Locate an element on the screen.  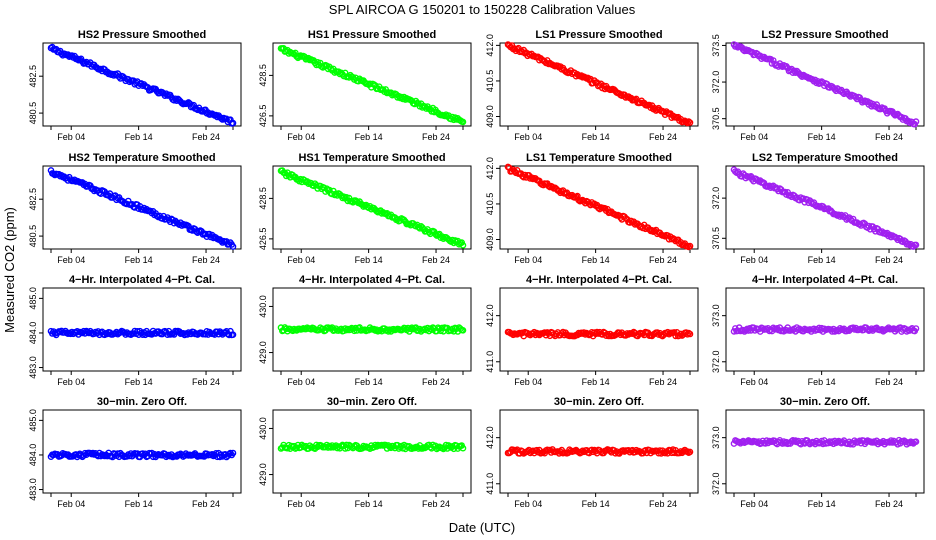
y-tick-label: 373.5 is located at coordinates (716, 45).